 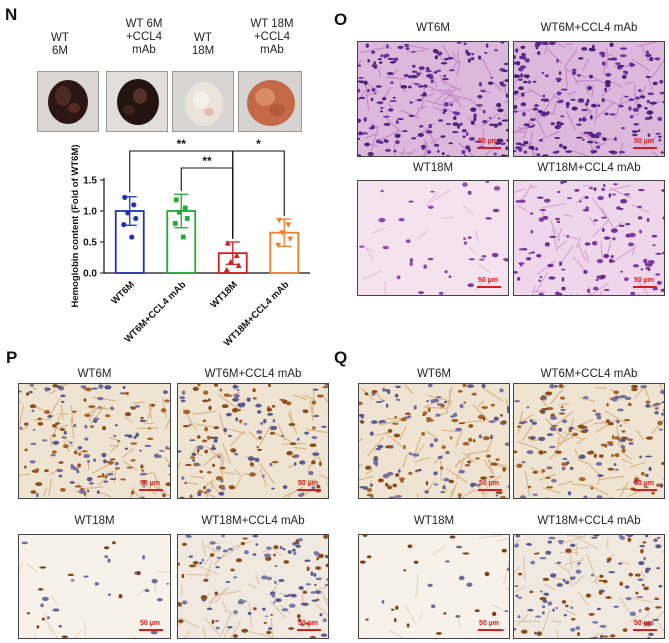 What do you see at coordinates (589, 374) in the screenshot?
I see `panel-q-title-1: WT6M+CCL4 mAb` at bounding box center [589, 374].